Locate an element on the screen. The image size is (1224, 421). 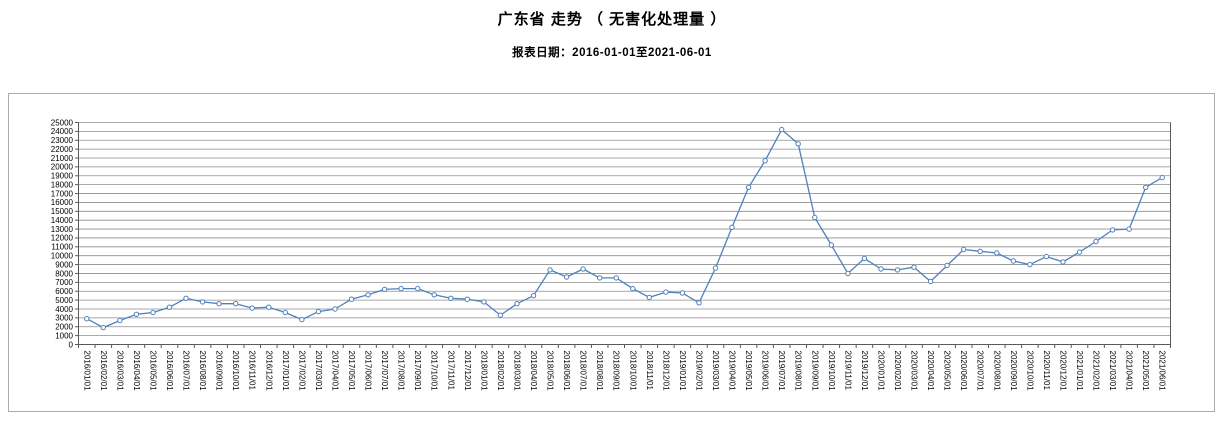
page-title: 广东省 走势 （ 无害化处理量 ） is located at coordinates (612, 19).